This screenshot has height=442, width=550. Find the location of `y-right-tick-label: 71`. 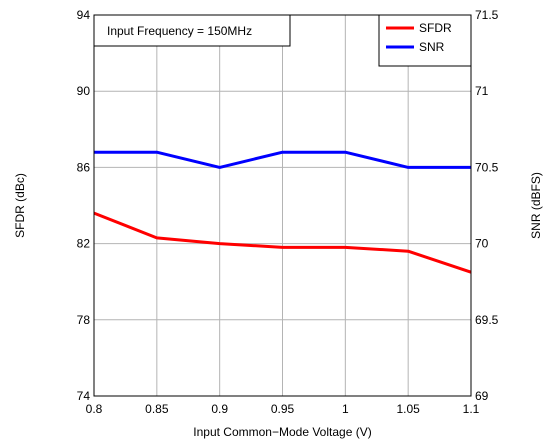

y-right-tick-label: 71 is located at coordinates (482, 91).